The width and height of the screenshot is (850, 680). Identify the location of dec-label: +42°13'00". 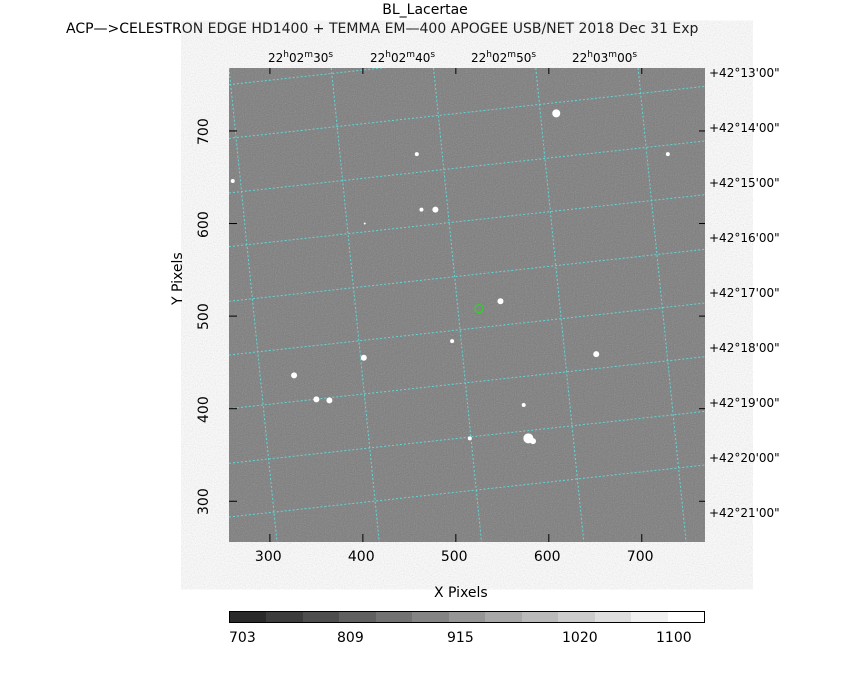
(744, 73).